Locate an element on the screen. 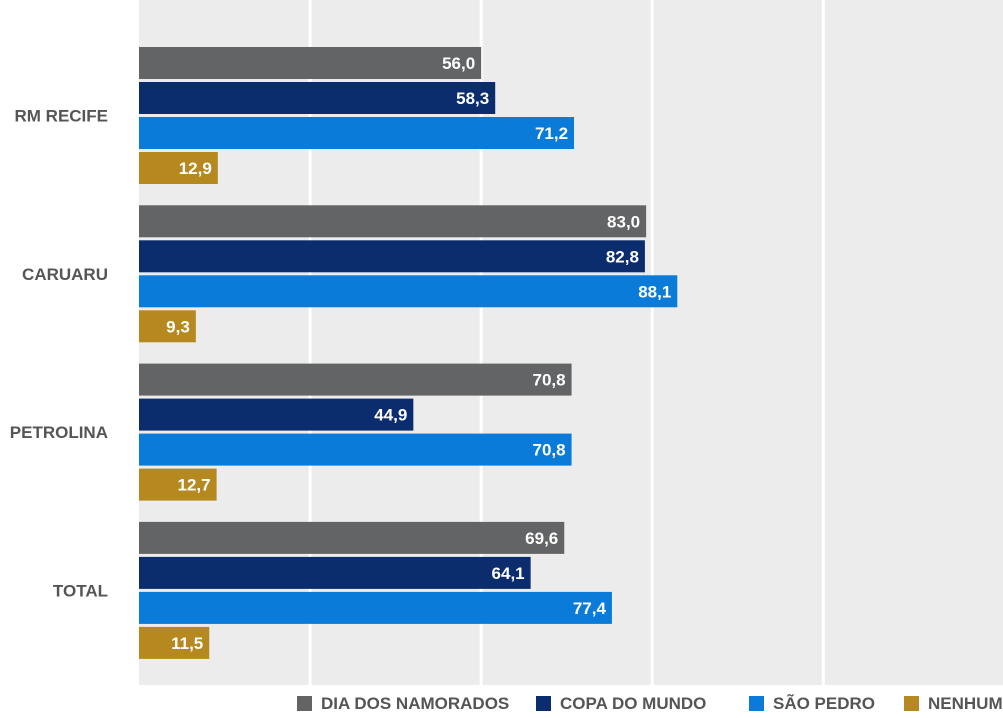 This screenshot has height=718, width=1003. data-label: 77,4 is located at coordinates (590, 608).